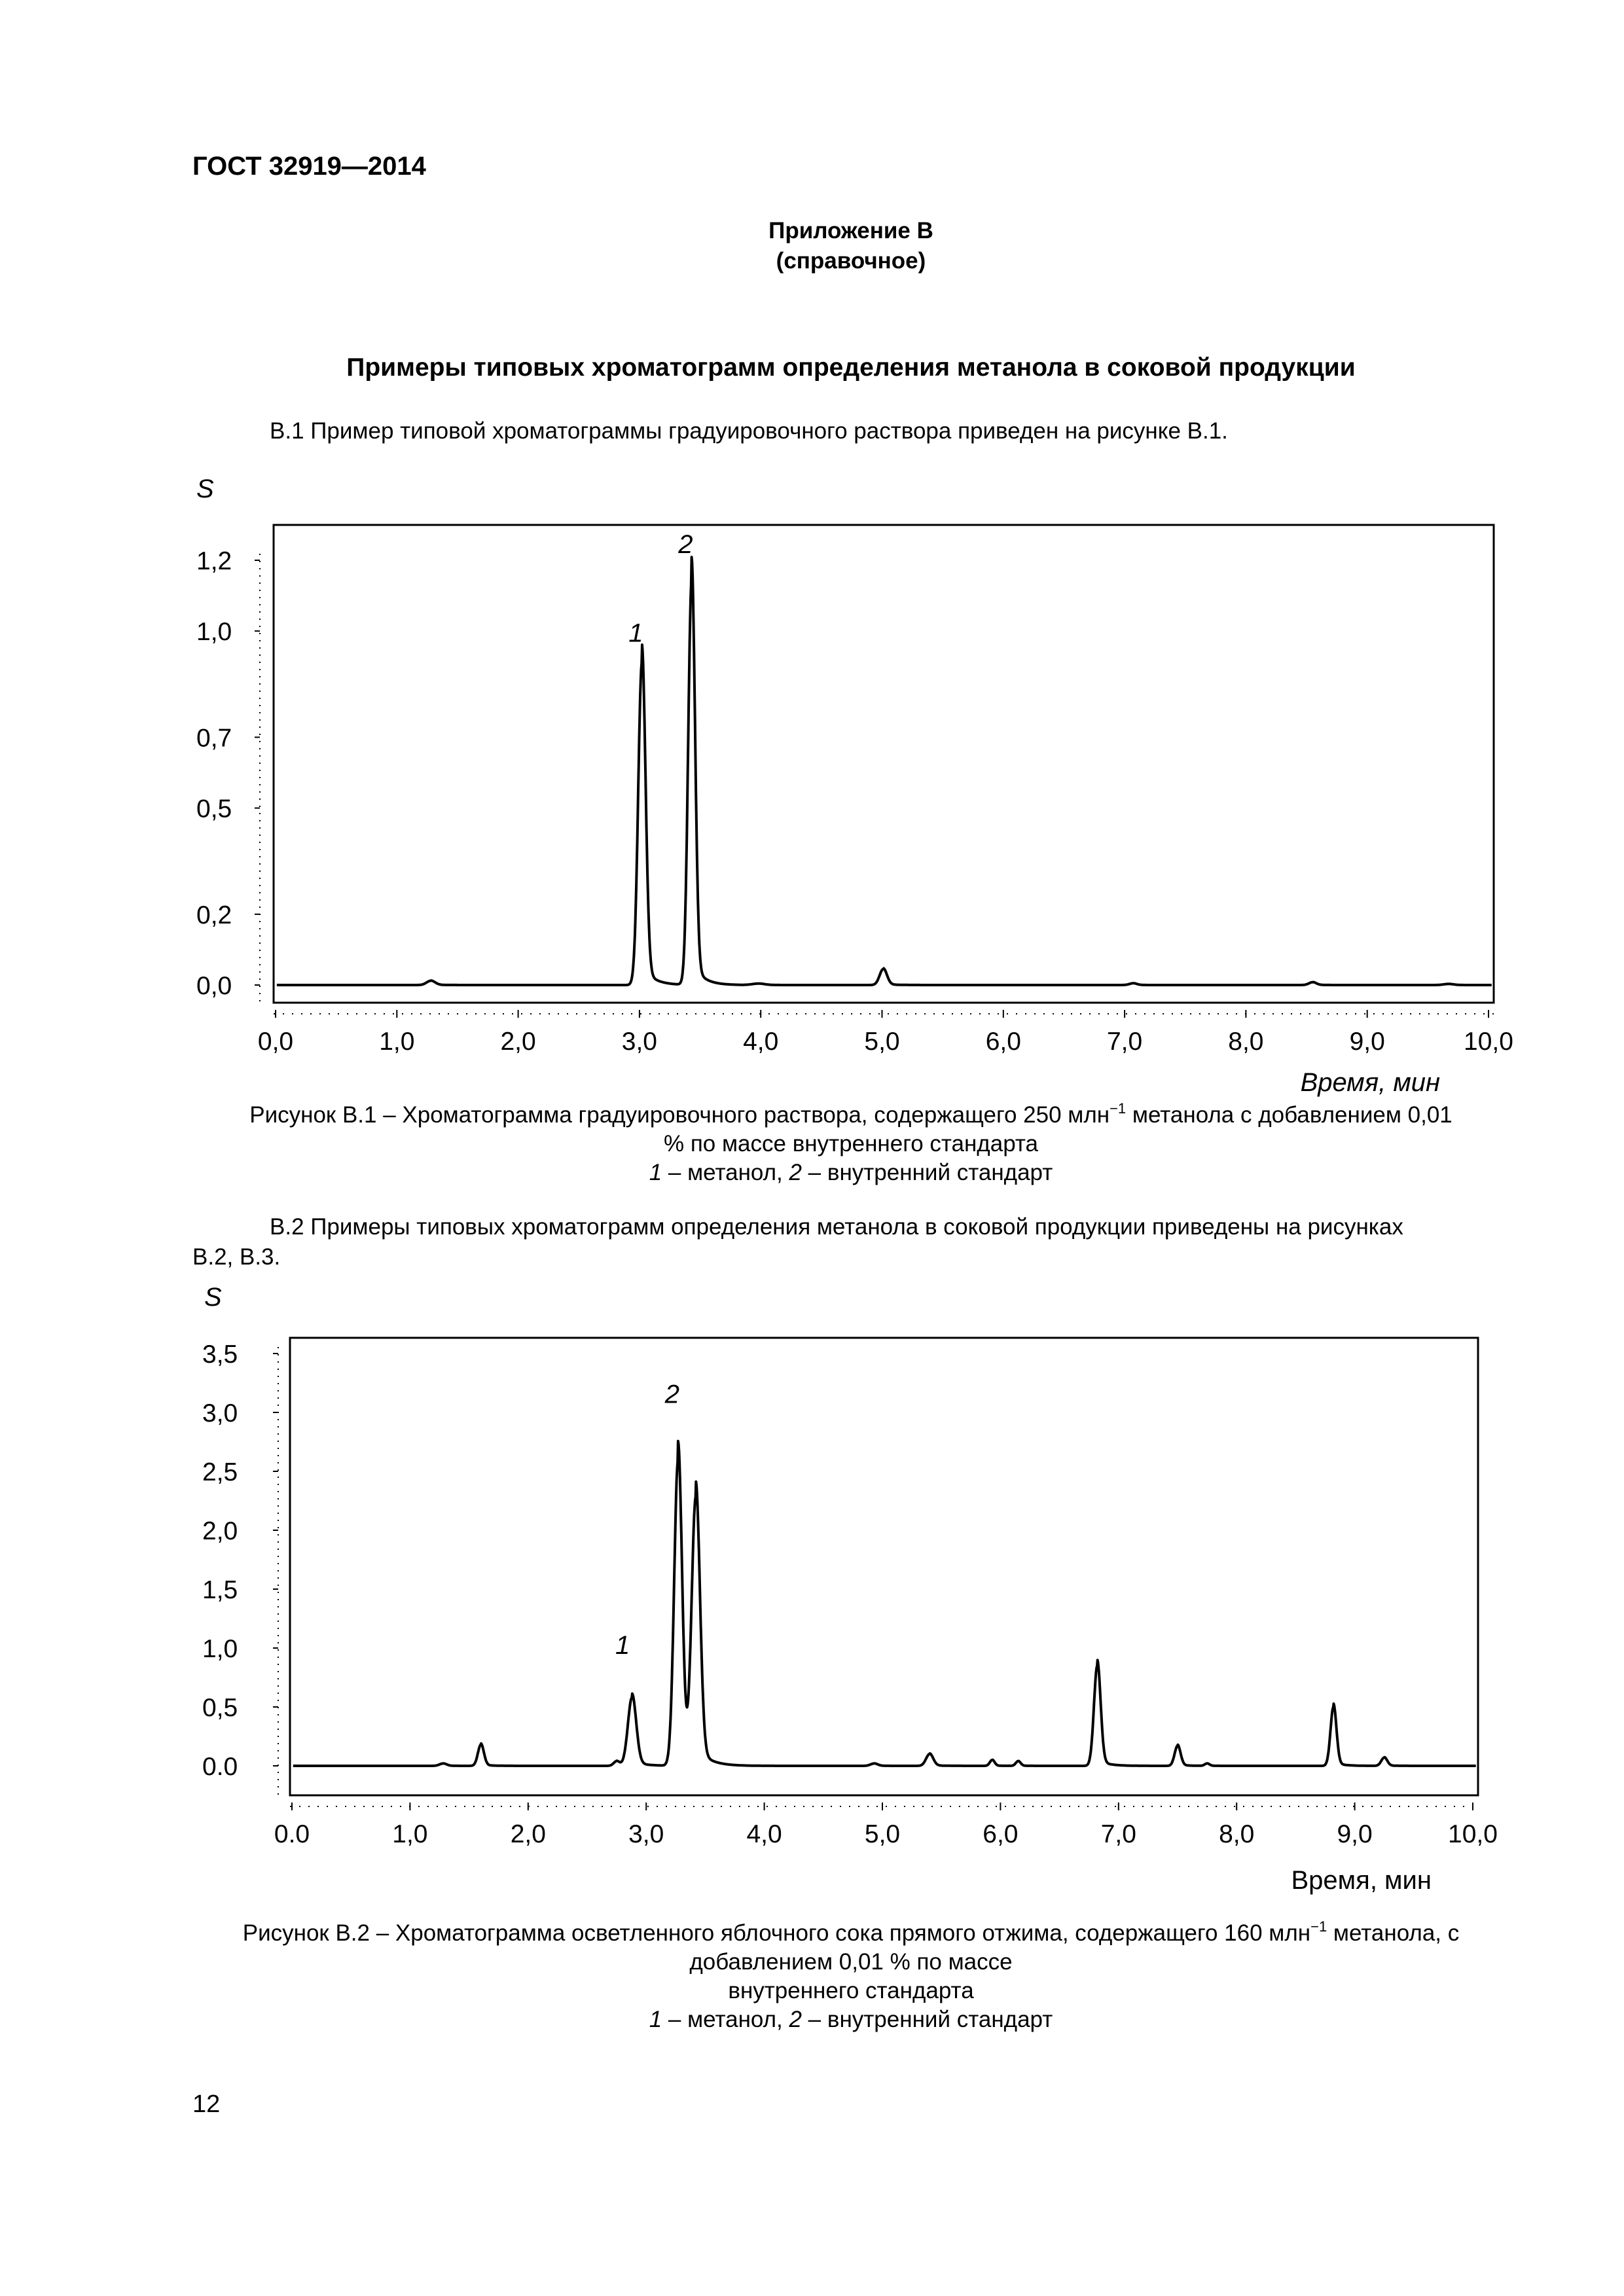  What do you see at coordinates (309, 166) in the screenshot?
I see `document-code: ГОСТ 32919—2014` at bounding box center [309, 166].